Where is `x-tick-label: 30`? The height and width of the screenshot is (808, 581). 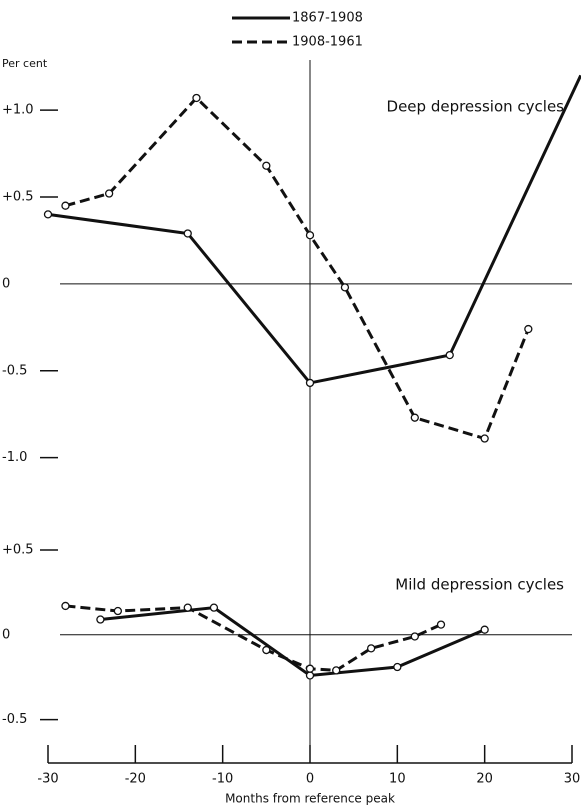 x-tick-label: 30 is located at coordinates (572, 779).